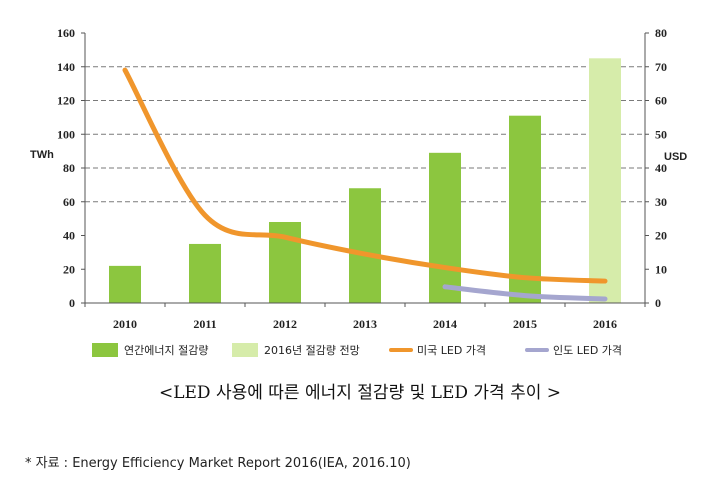  Describe the element at coordinates (661, 67) in the screenshot. I see `right-tick-label: 70` at that location.